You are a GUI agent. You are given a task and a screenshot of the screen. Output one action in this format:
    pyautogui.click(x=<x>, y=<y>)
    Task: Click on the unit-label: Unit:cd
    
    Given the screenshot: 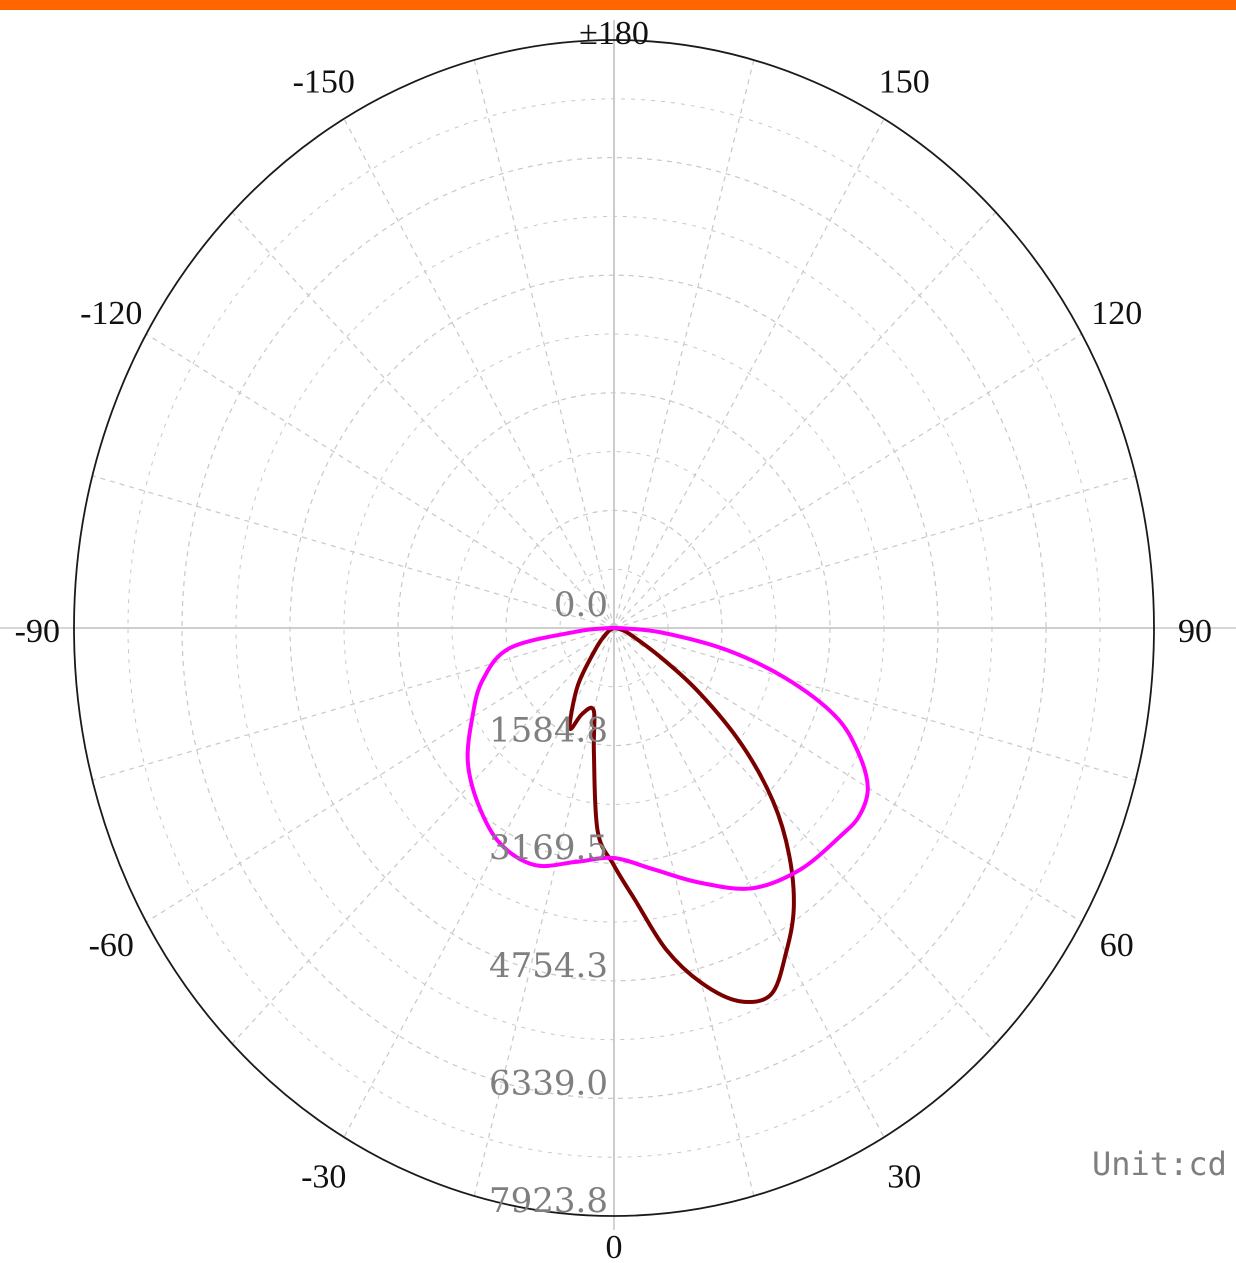 What is the action you would take?
    pyautogui.click(x=1159, y=1164)
    